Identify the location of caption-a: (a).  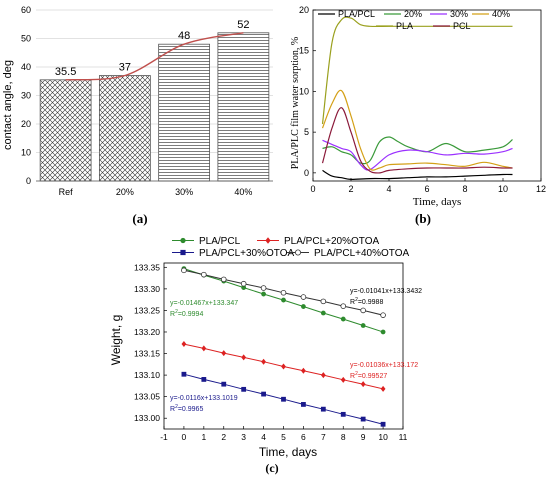
(139, 218).